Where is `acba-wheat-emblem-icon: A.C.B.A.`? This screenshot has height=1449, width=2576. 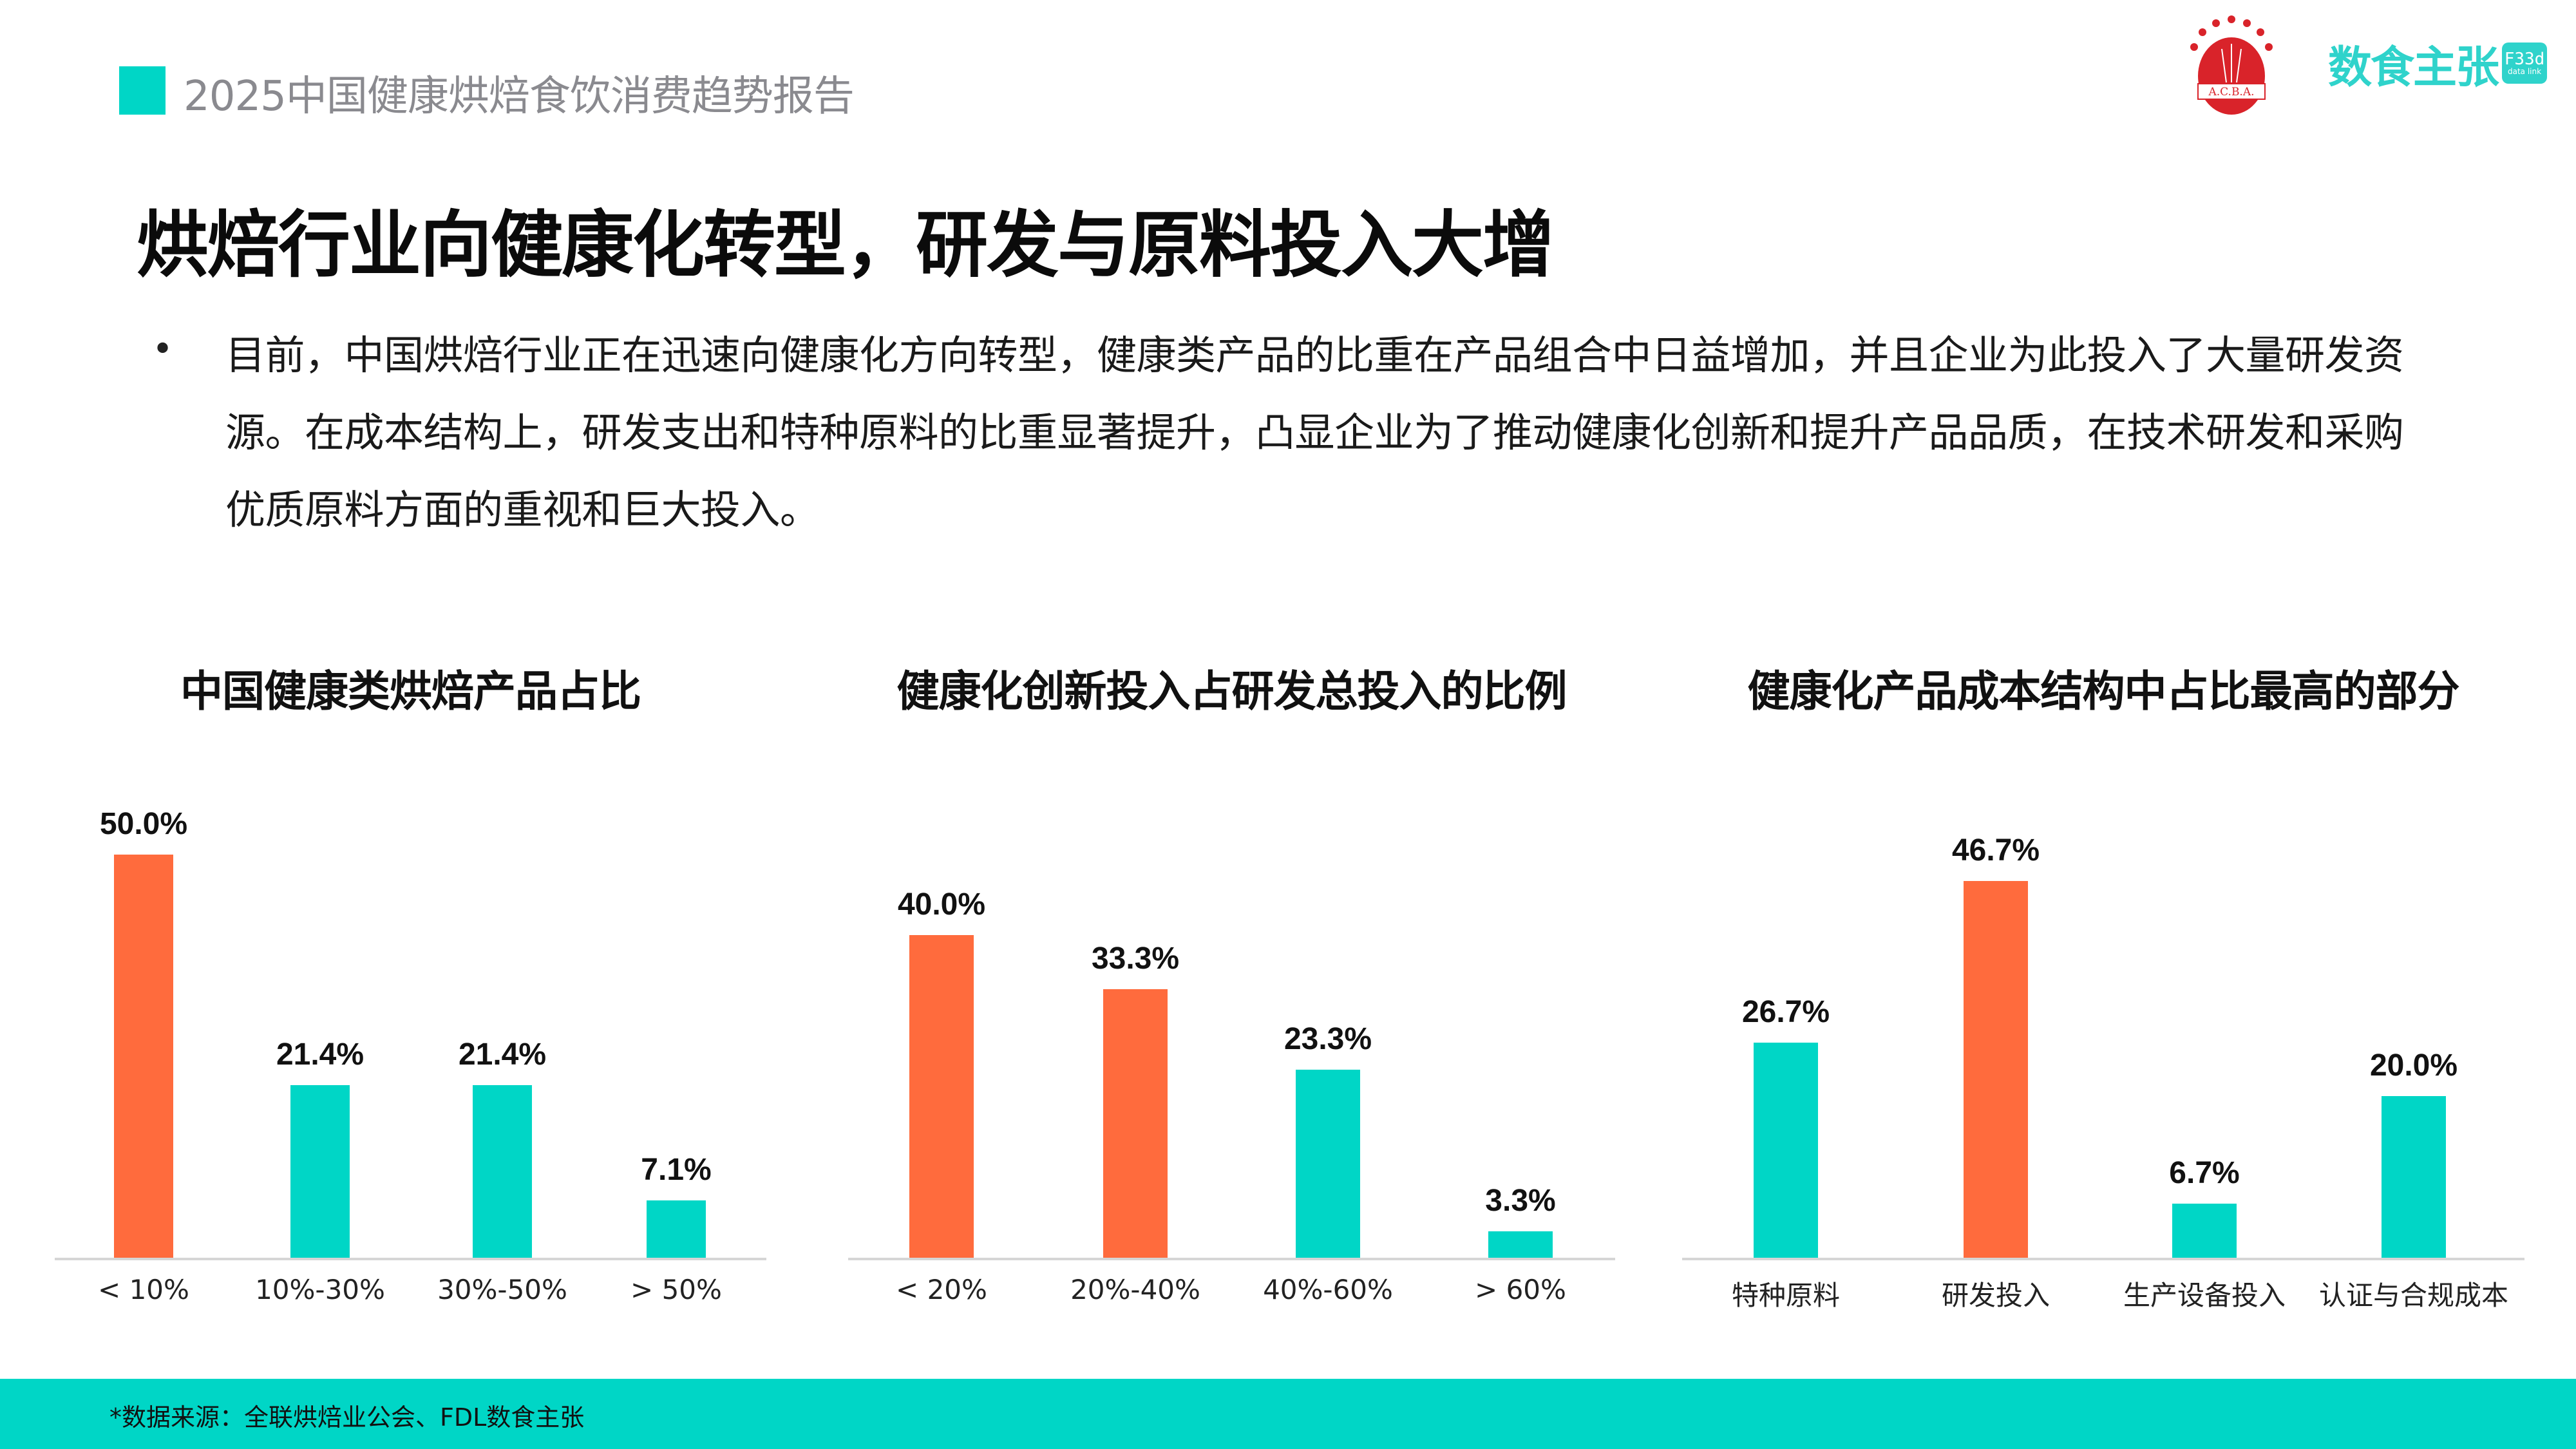
acba-wheat-emblem-icon: A.C.B.A. is located at coordinates (2231, 65).